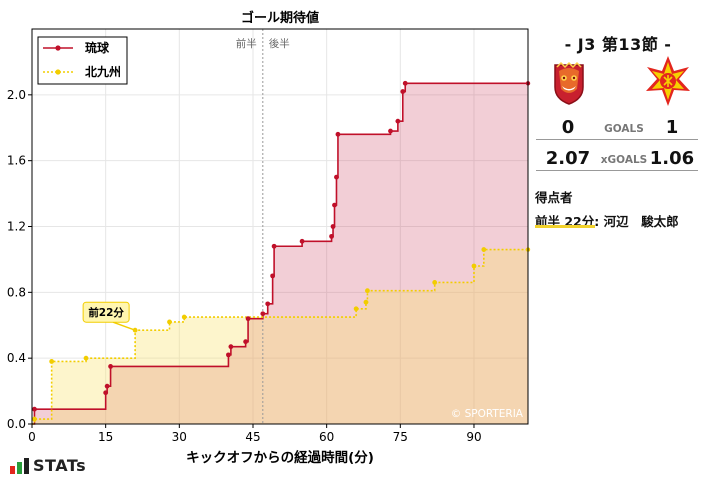 The image size is (707, 479). Describe the element at coordinates (554, 197) in the screenshot. I see `scorers-title: 得点者` at that location.